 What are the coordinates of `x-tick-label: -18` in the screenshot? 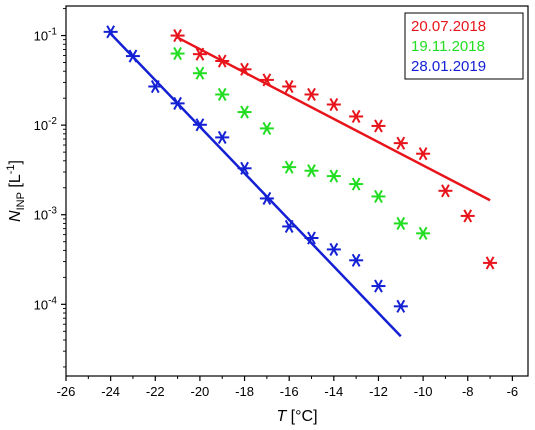 It's located at (244, 391).